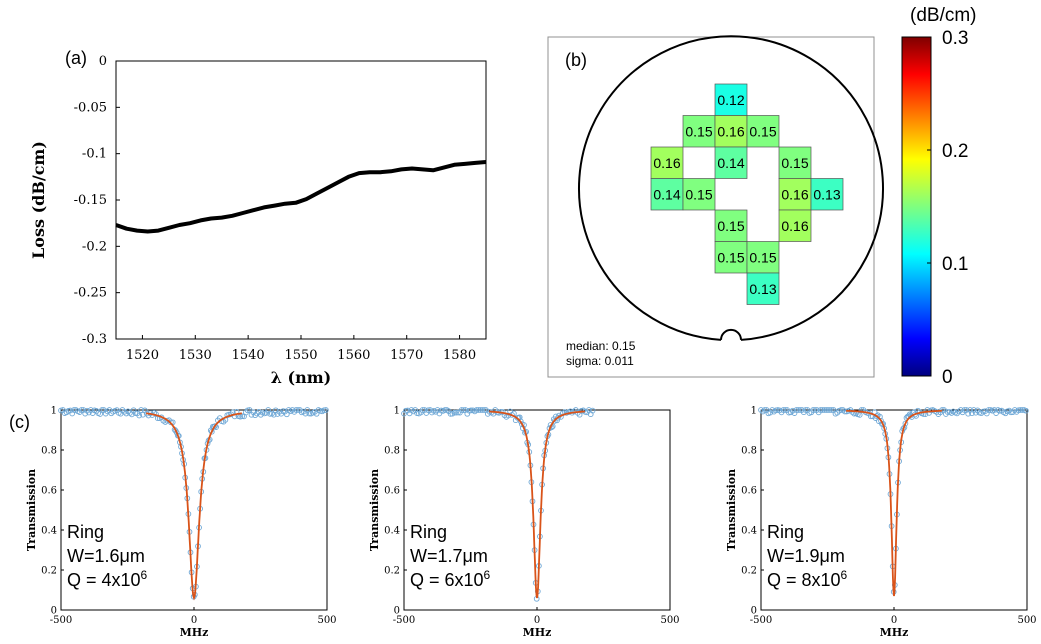 This screenshot has height=644, width=1041. Describe the element at coordinates (955, 151) in the screenshot. I see `colorbar-tick-label: 0.2` at that location.